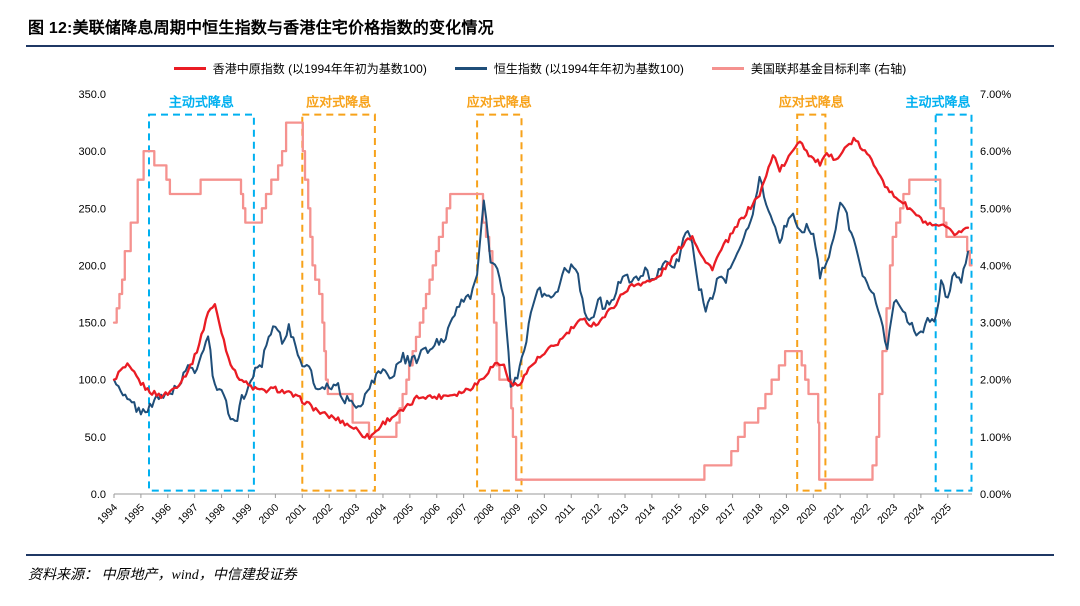 This screenshot has height=606, width=1080. What do you see at coordinates (499, 102) in the screenshot?
I see `rate-cut-label-2: 应对式降息` at bounding box center [499, 102].